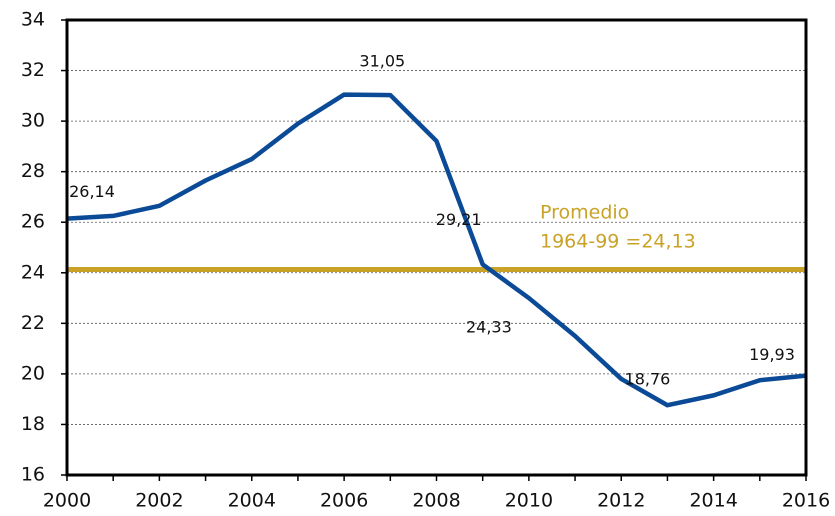  I want to click on y-tick-label: 30, so click(33, 121).